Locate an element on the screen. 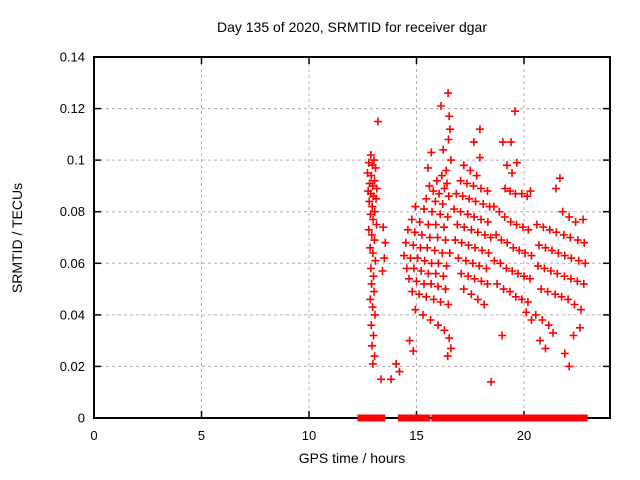  svg-text: 20 is located at coordinates (524, 435).